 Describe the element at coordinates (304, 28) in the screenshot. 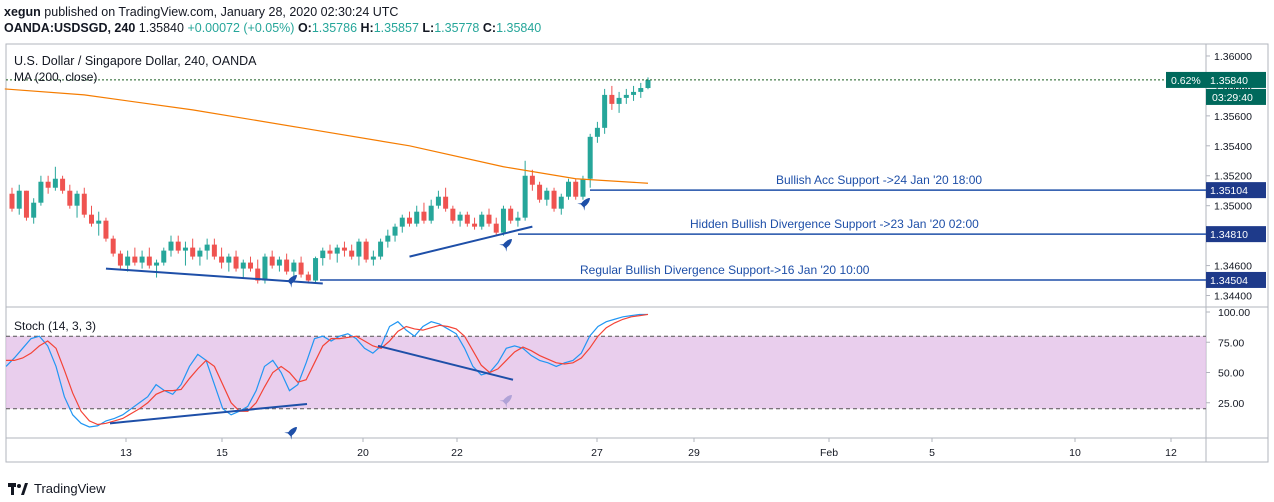

I see `open-label: O:` at that location.